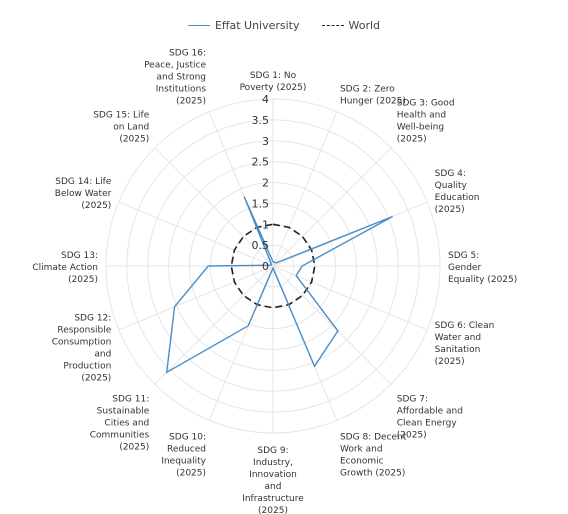 The height and width of the screenshot is (514, 568). What do you see at coordinates (482, 268) in the screenshot?
I see `category-label: SDG 5: Gender Equality (2025)` at bounding box center [482, 268].